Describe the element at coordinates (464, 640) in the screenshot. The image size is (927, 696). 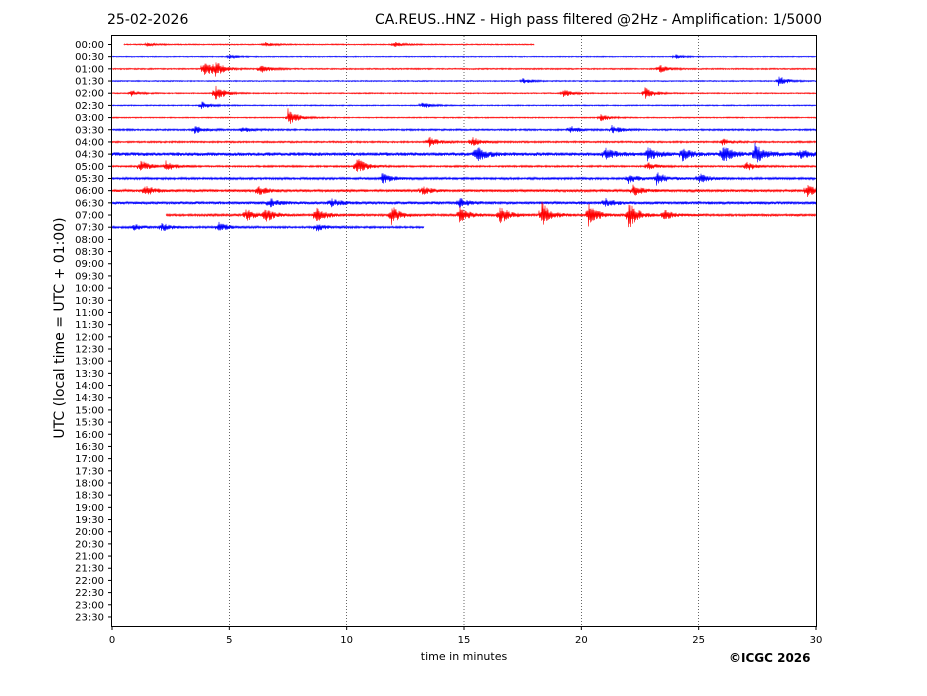
I see `x-tick-label-15: 15` at that location.